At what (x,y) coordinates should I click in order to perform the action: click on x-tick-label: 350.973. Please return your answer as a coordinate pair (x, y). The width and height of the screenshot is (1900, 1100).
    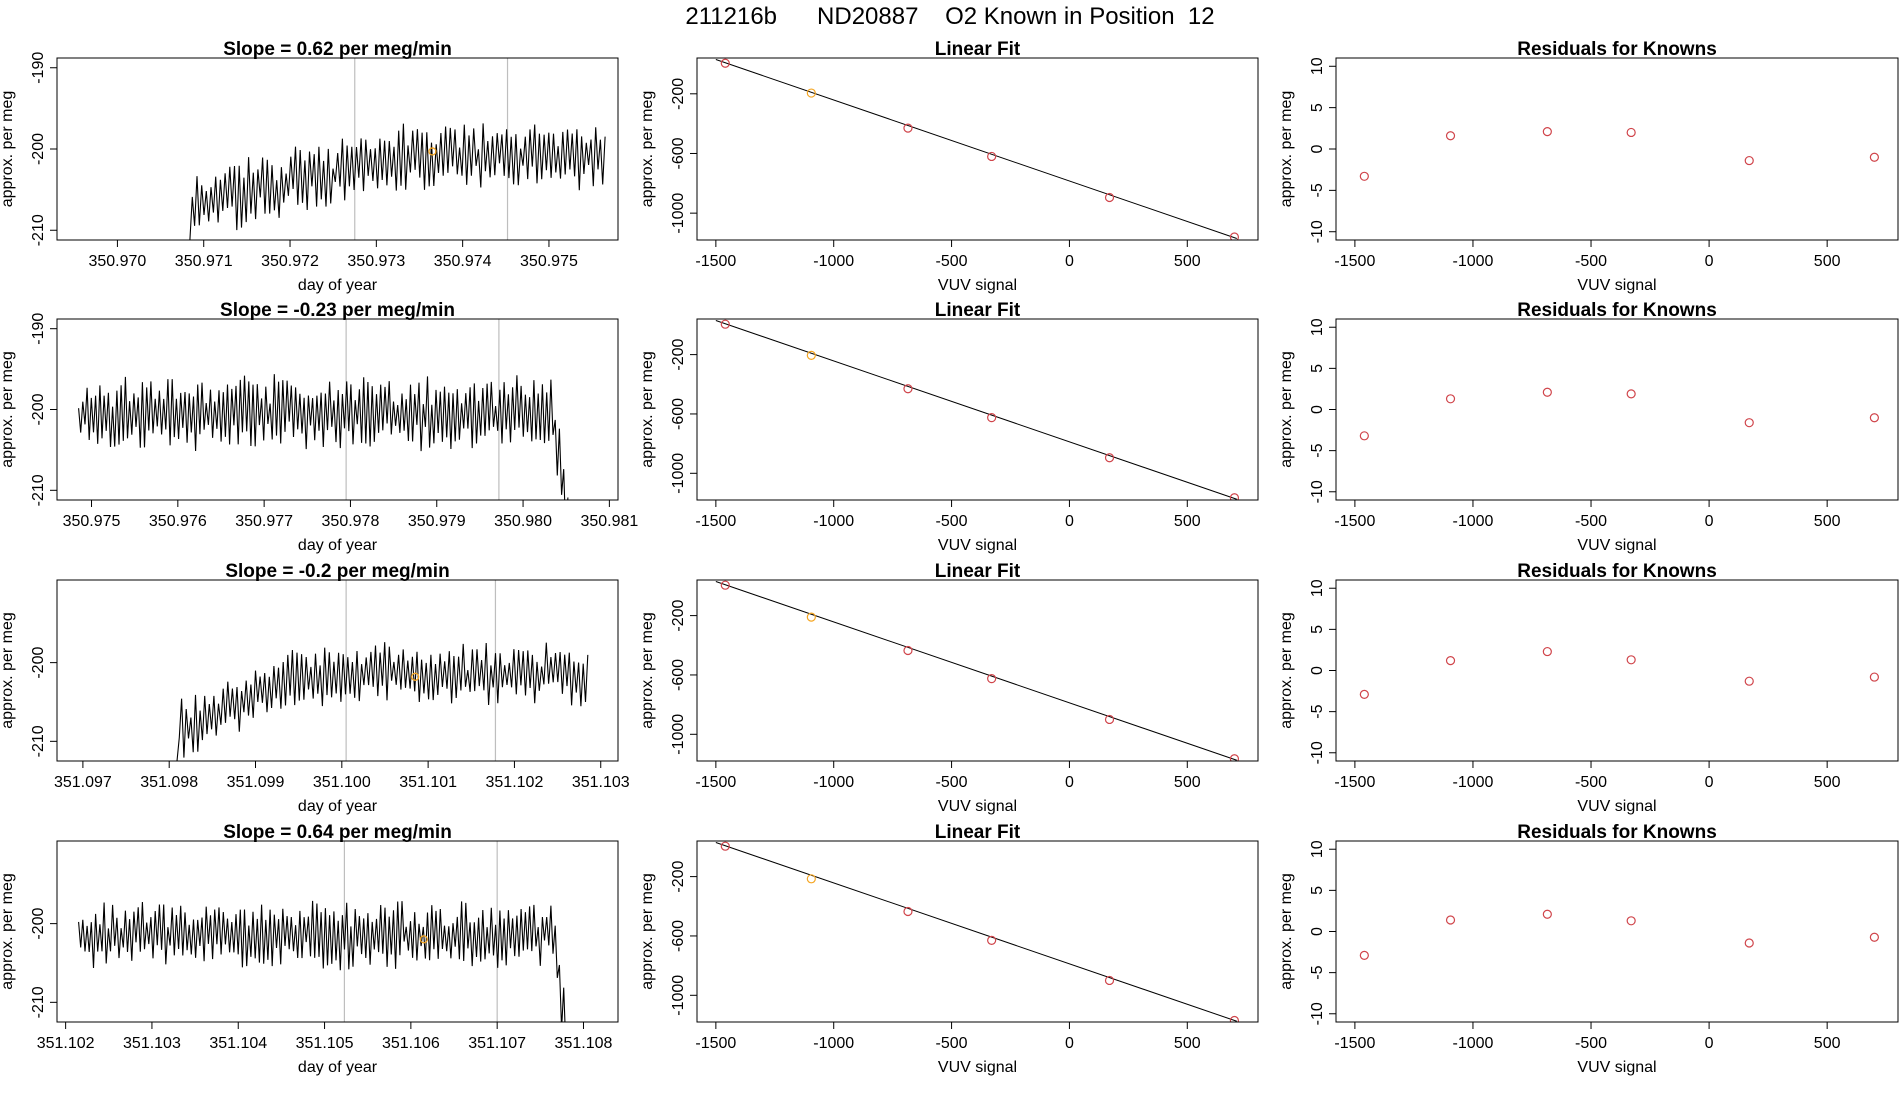
    Looking at the image, I should click on (376, 261).